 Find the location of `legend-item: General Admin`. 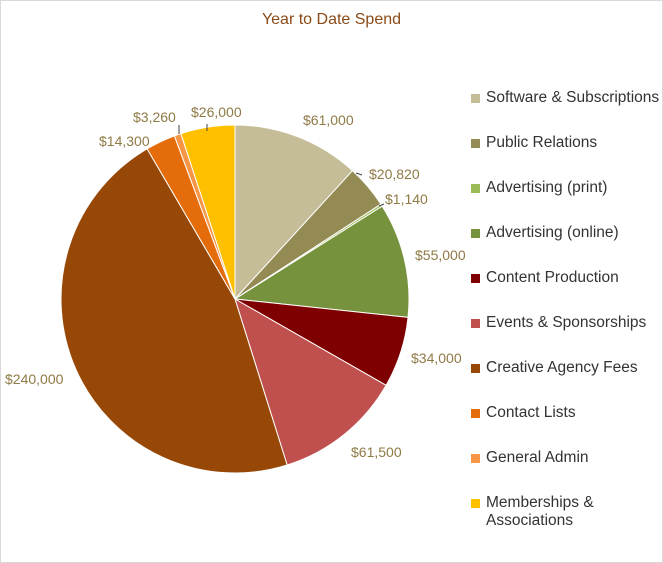

legend-item: General Admin is located at coordinates (567, 471).